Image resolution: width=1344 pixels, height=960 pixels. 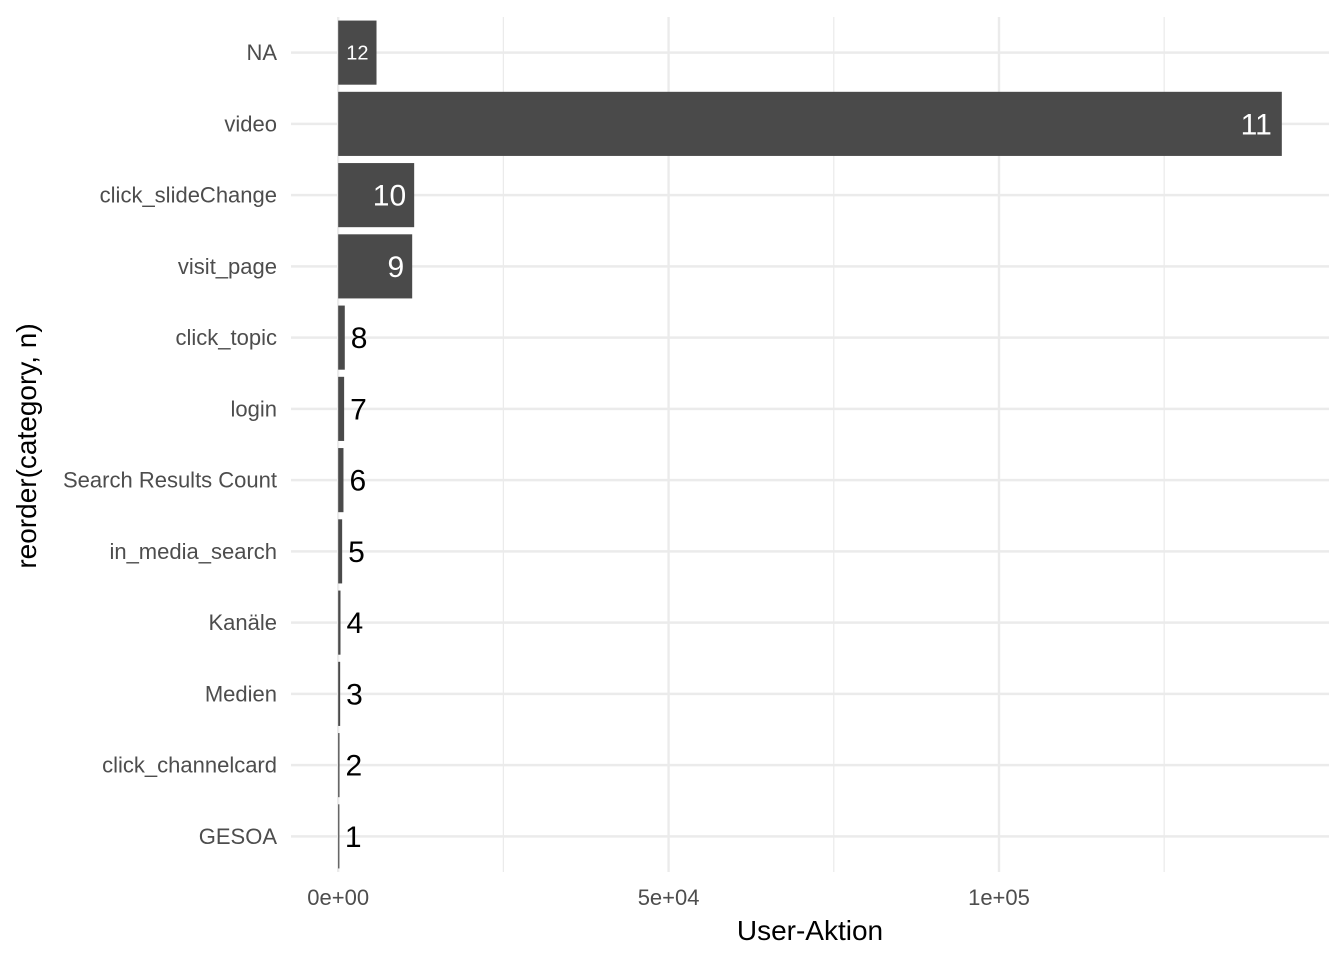 I want to click on x-tick-labels: 0e+00 5e+04 1e+05, so click(x=668, y=897).